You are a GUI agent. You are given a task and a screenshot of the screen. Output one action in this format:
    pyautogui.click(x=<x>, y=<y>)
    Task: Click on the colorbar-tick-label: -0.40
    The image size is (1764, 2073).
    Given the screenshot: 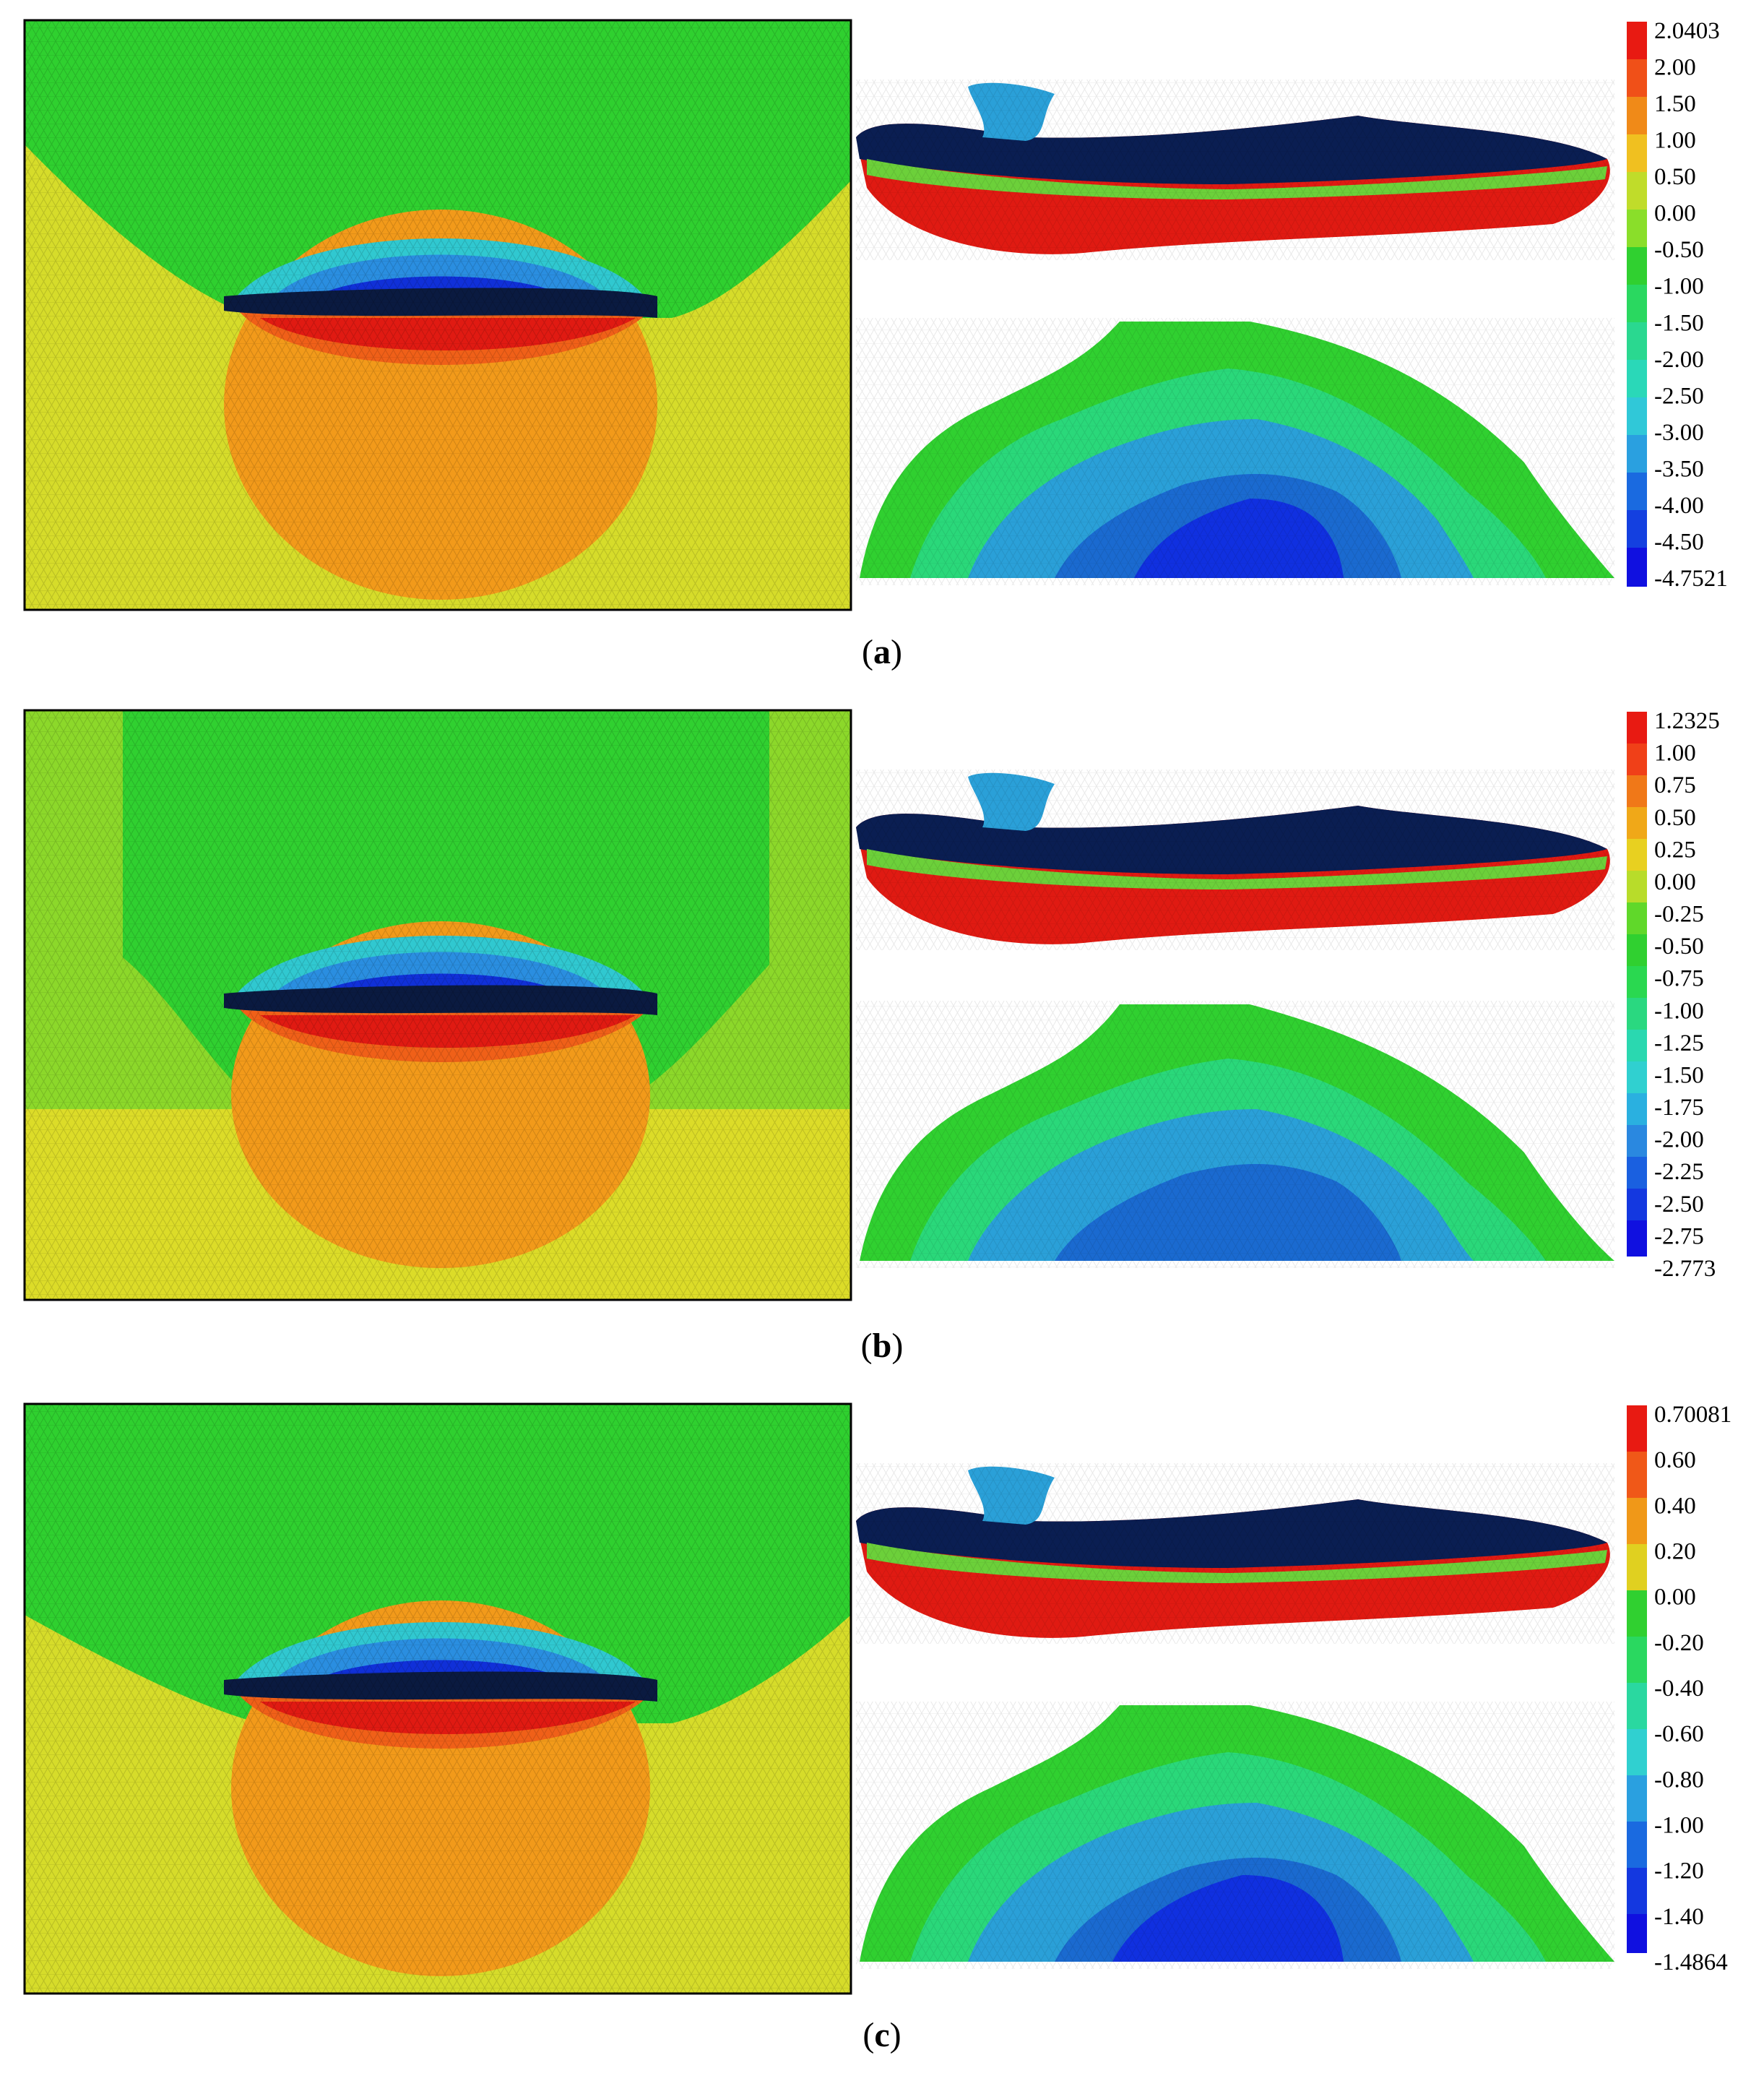 What is the action you would take?
    pyautogui.click(x=1679, y=1689)
    